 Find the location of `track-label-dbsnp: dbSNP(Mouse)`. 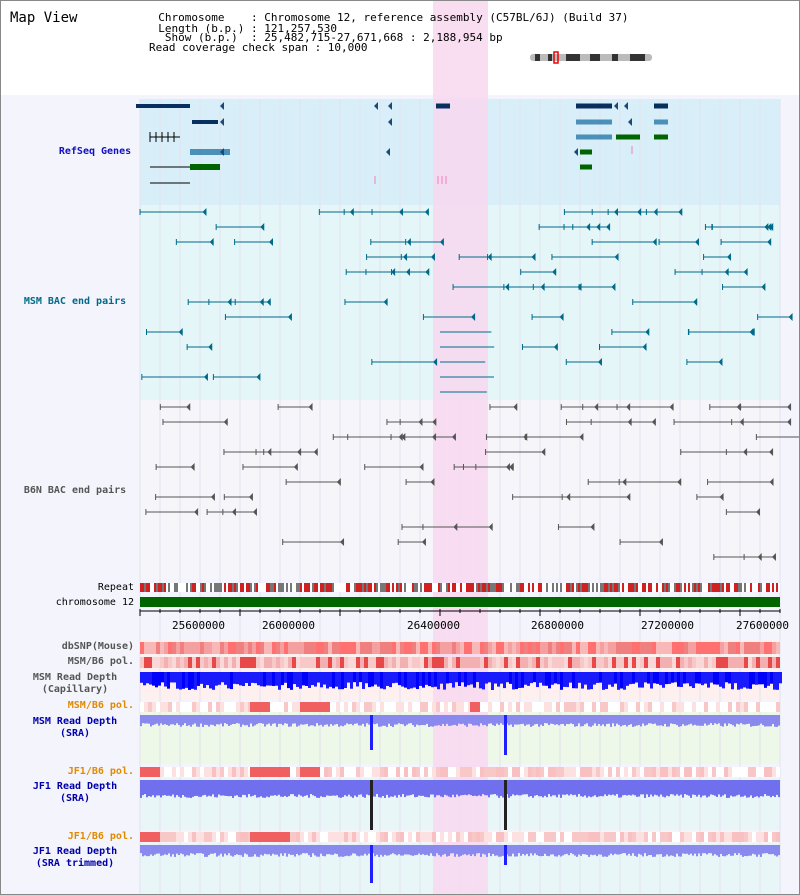

track-label-dbsnp: dbSNP(Mouse) is located at coordinates (97, 646).